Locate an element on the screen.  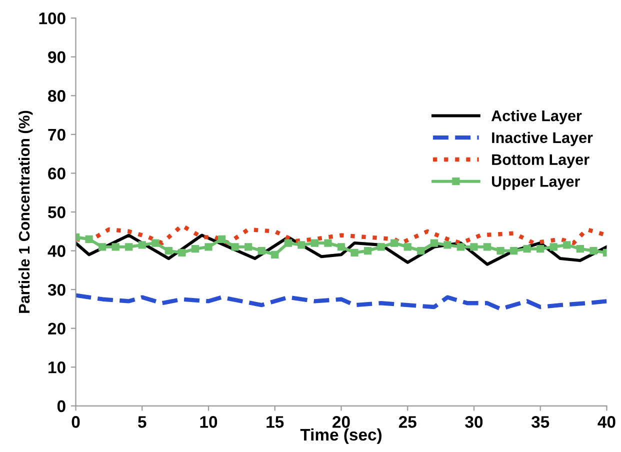
legend-label: Upper Layer is located at coordinates (536, 183).